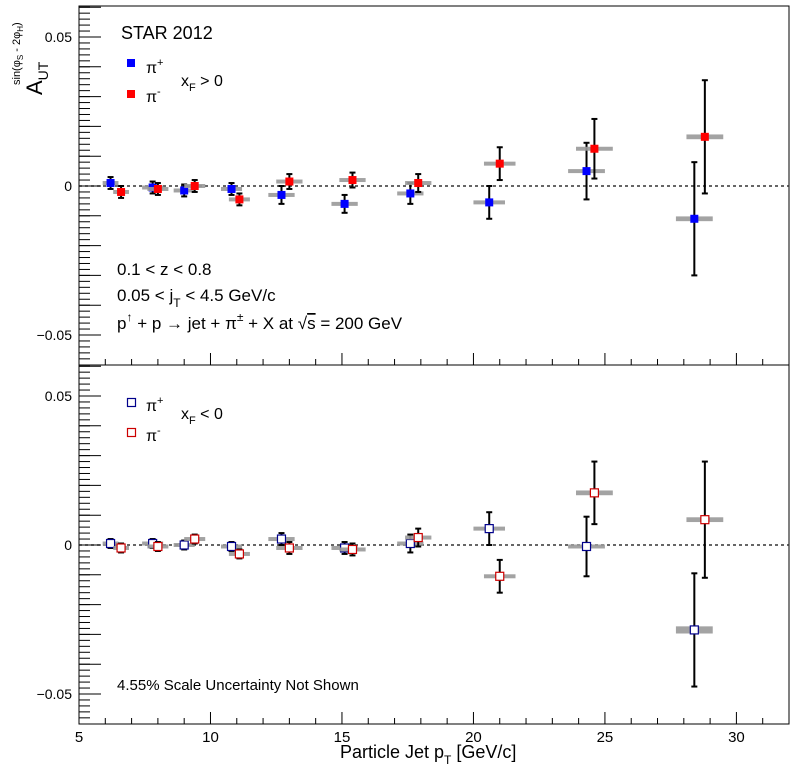 This screenshot has height=772, width=796. I want to click on x-tick-label: 10, so click(210, 737).